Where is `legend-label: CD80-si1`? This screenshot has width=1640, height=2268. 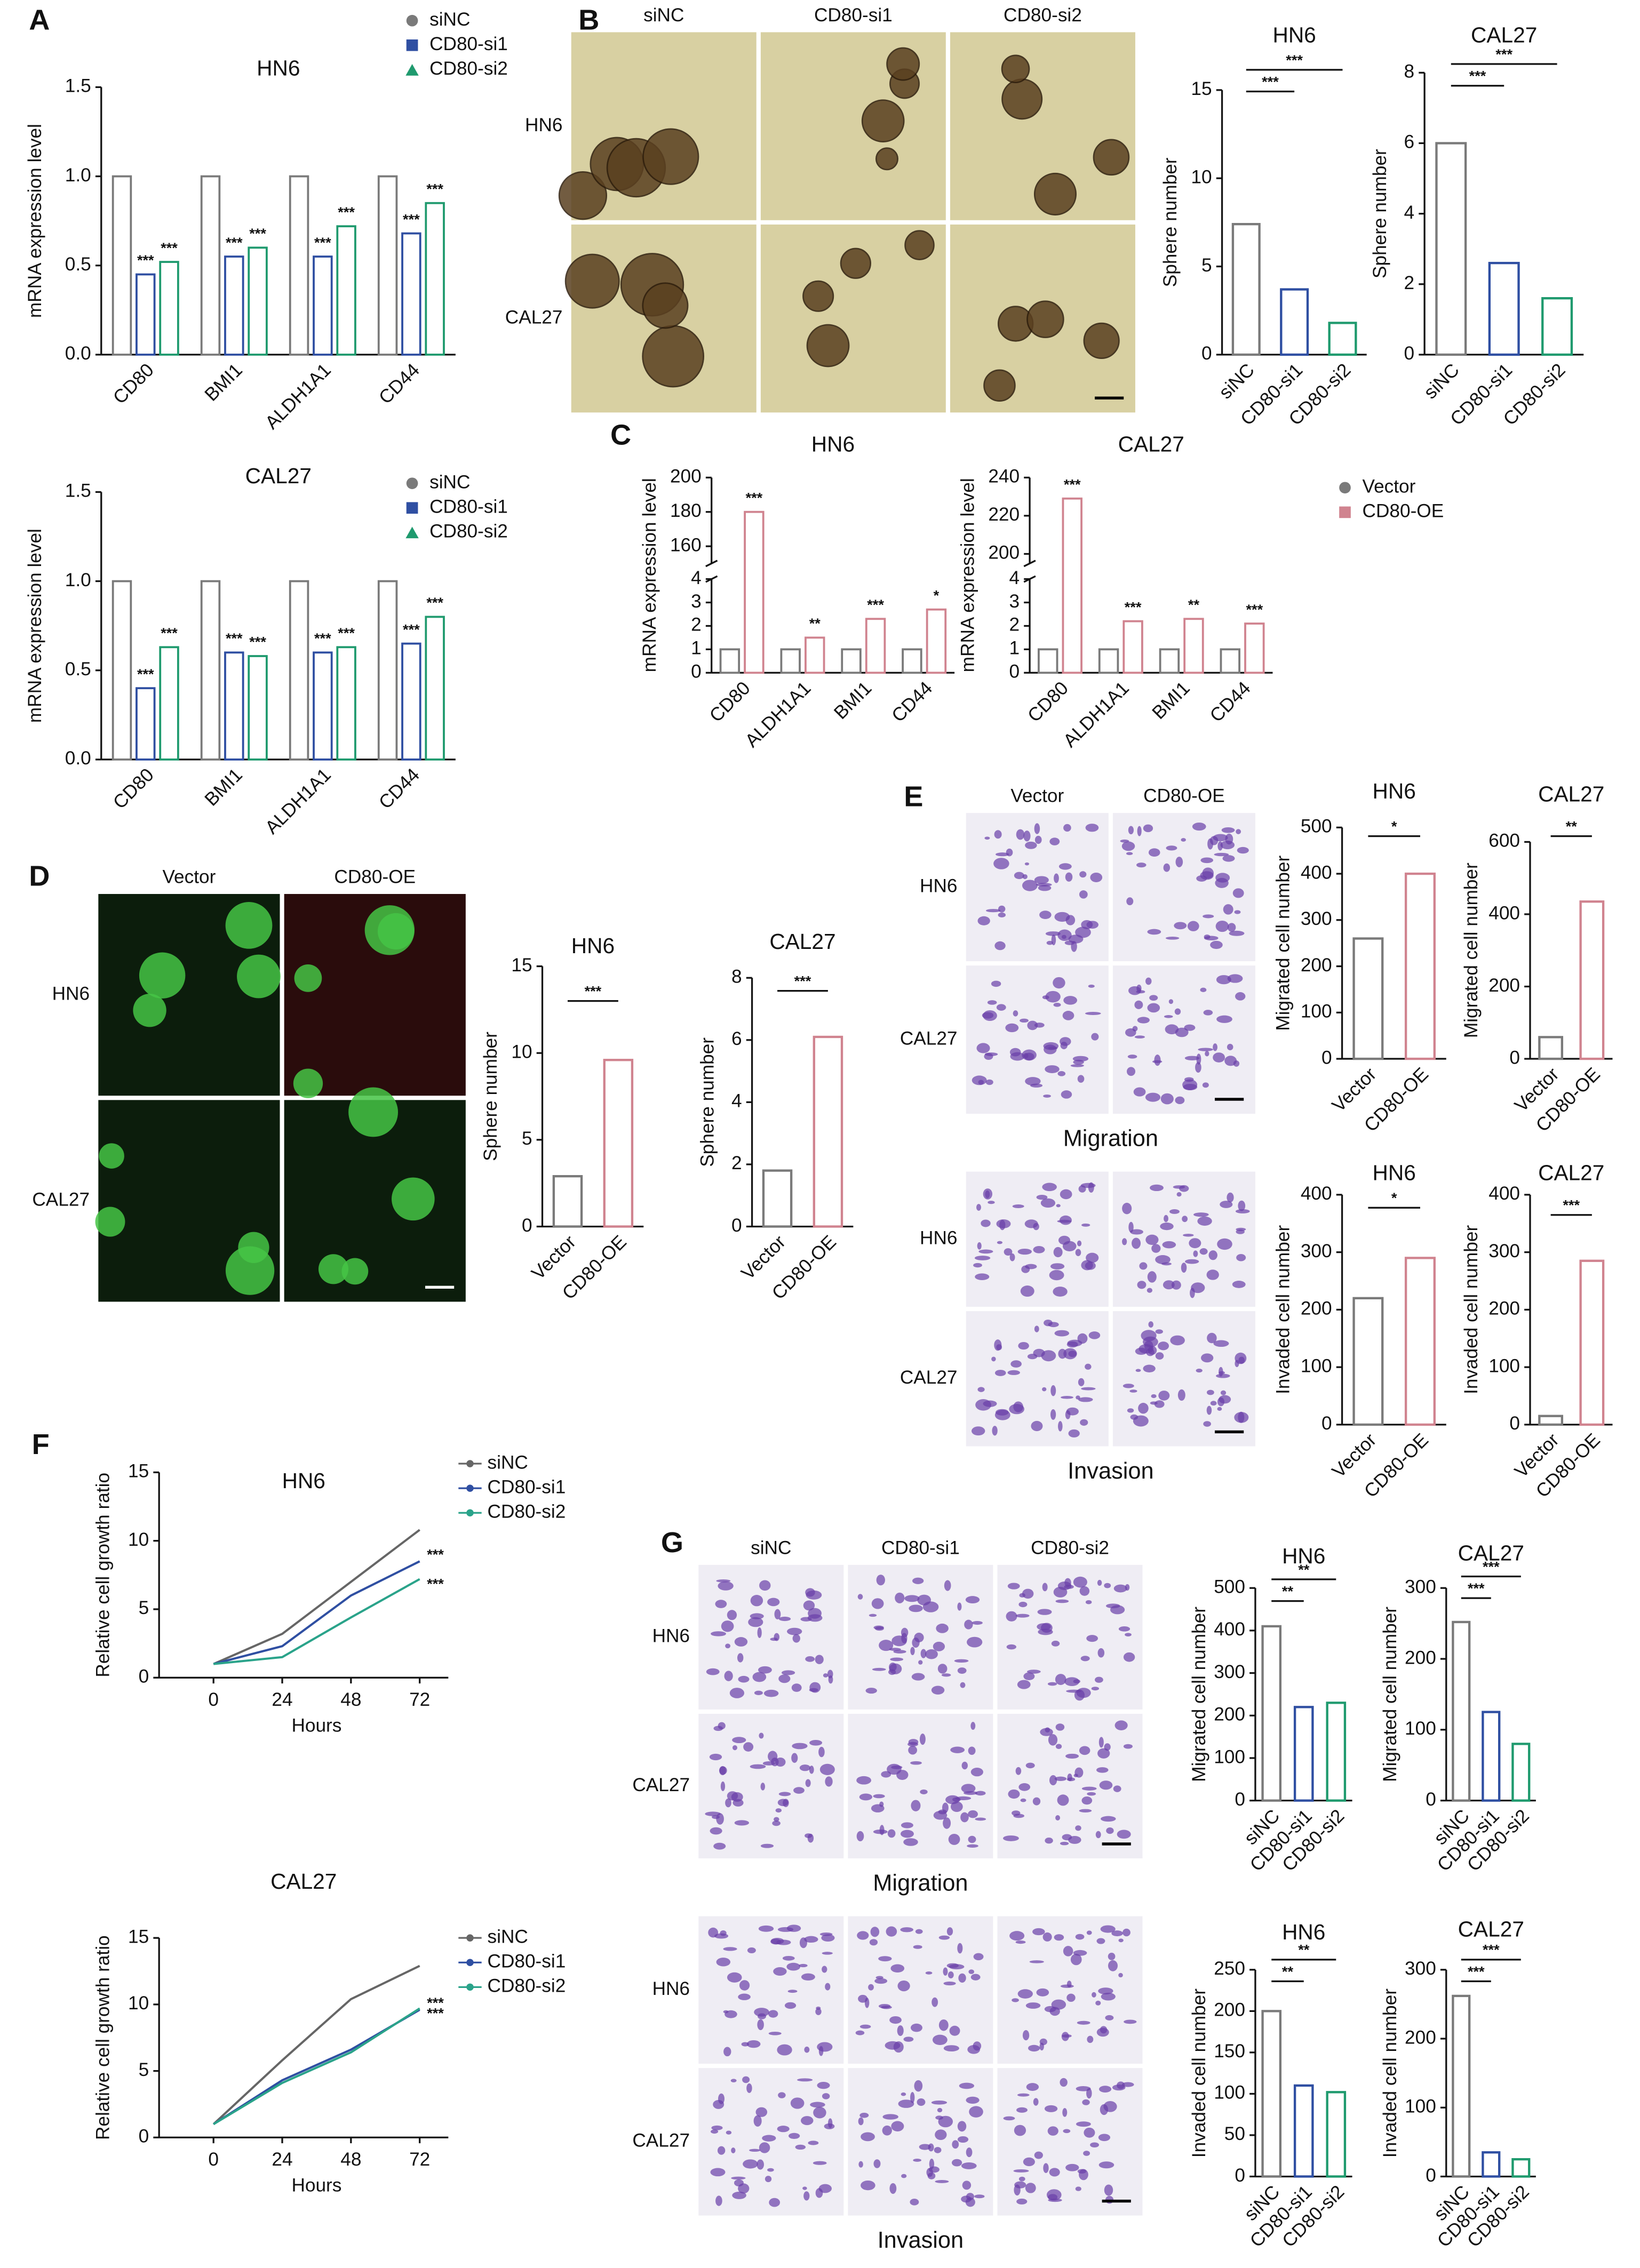 legend-label: CD80-si1 is located at coordinates (469, 507).